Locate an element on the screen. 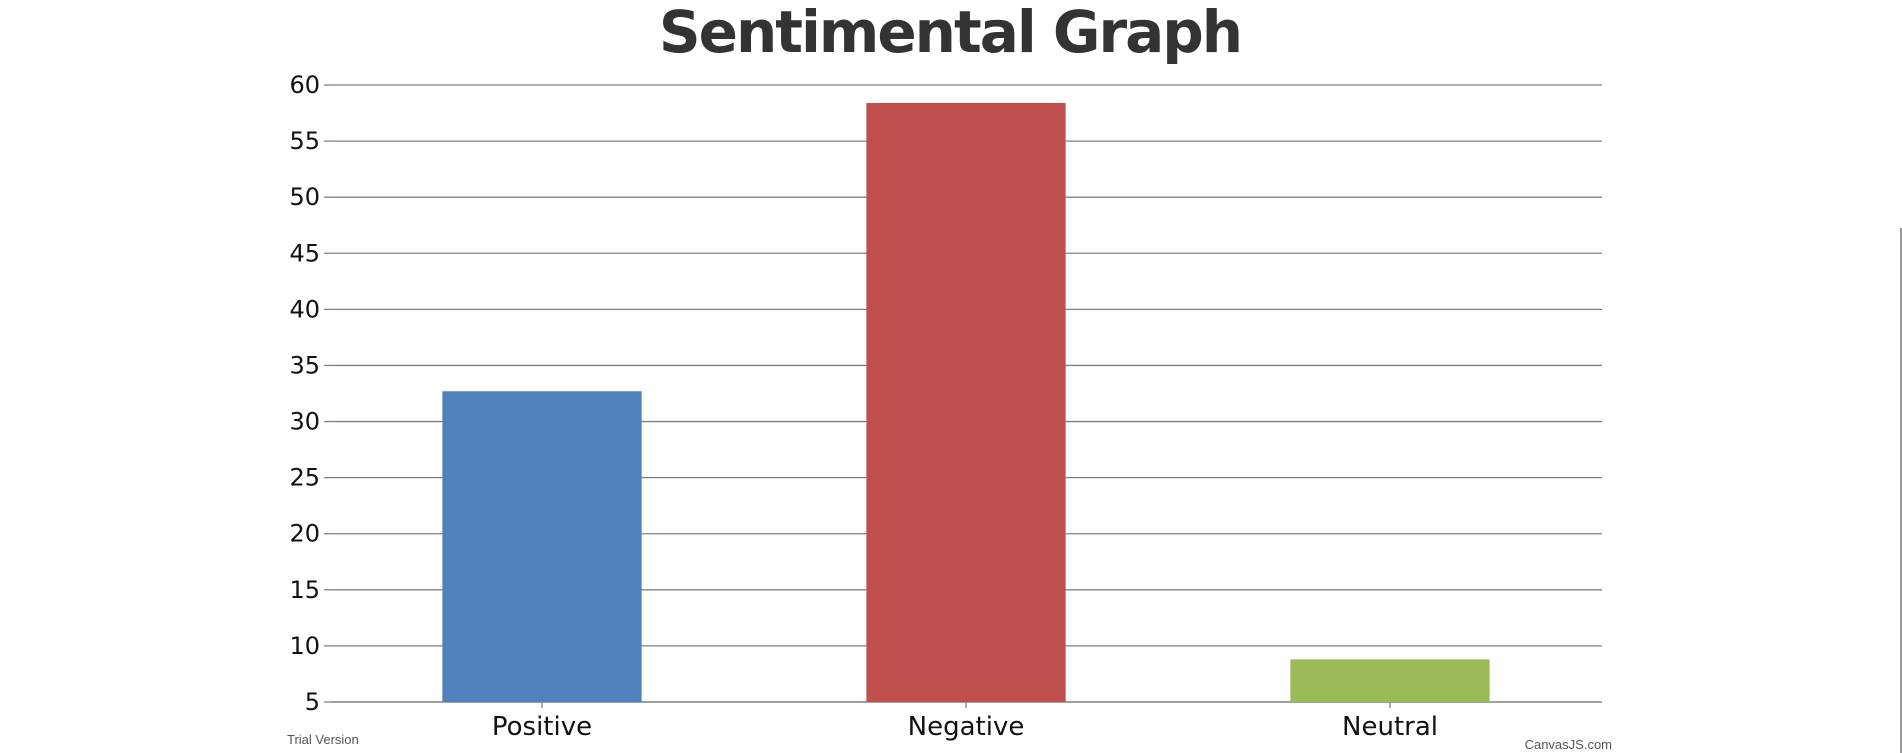 The height and width of the screenshot is (753, 1902). x-tick-label: Neutral is located at coordinates (1390, 727).